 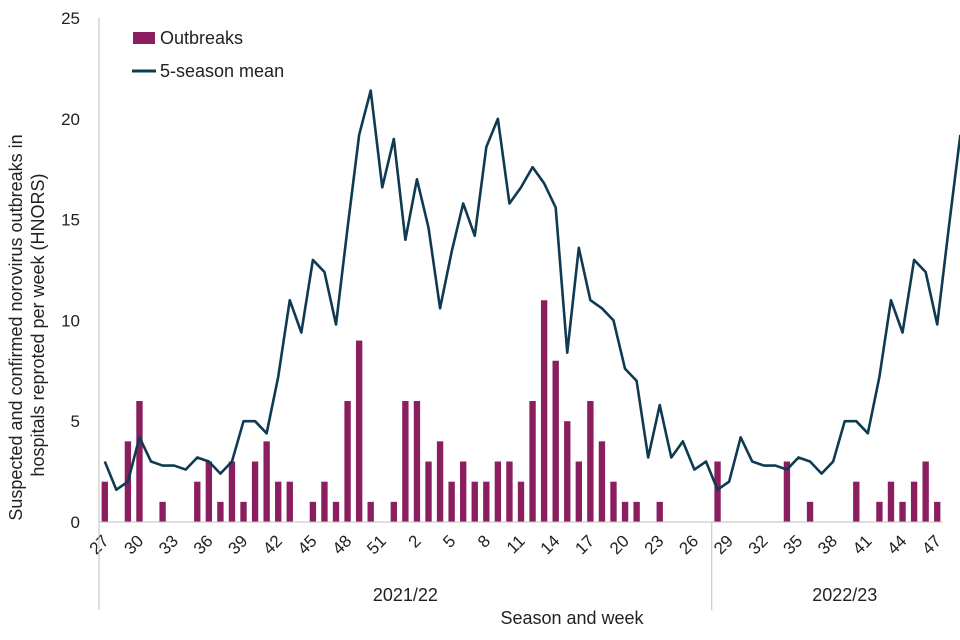 I want to click on x-tick-label: 33, so click(x=168, y=544).